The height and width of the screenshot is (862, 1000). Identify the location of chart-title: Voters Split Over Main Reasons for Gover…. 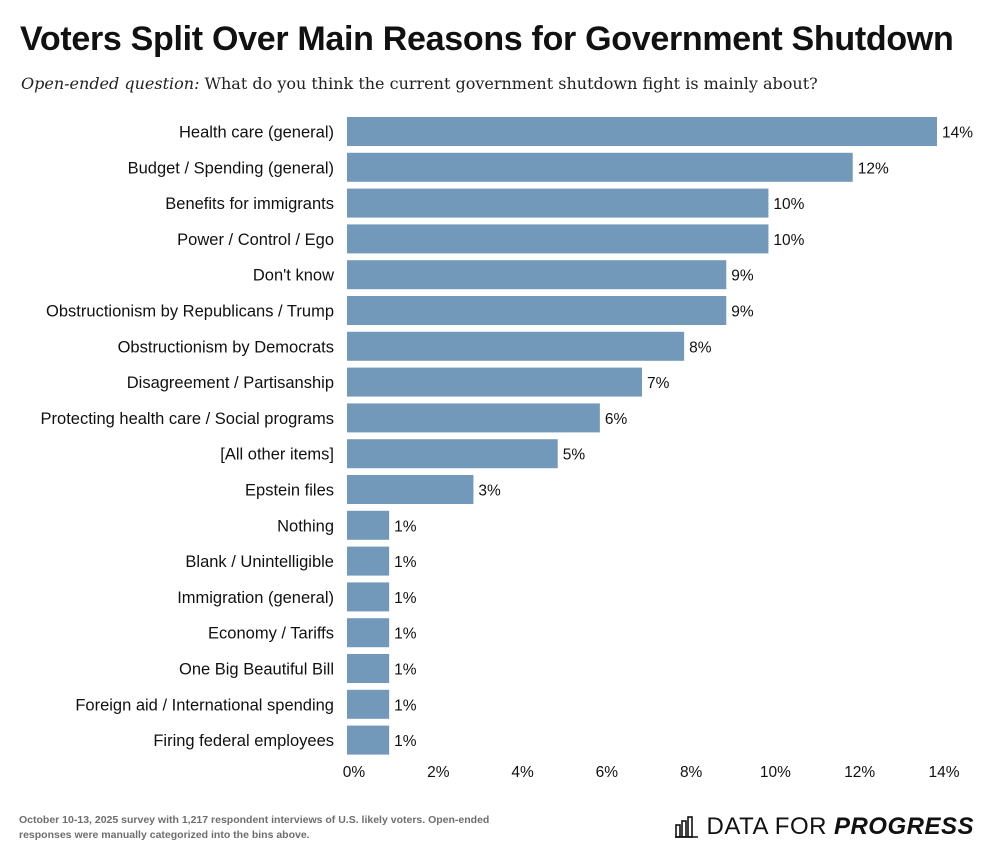
(487, 39).